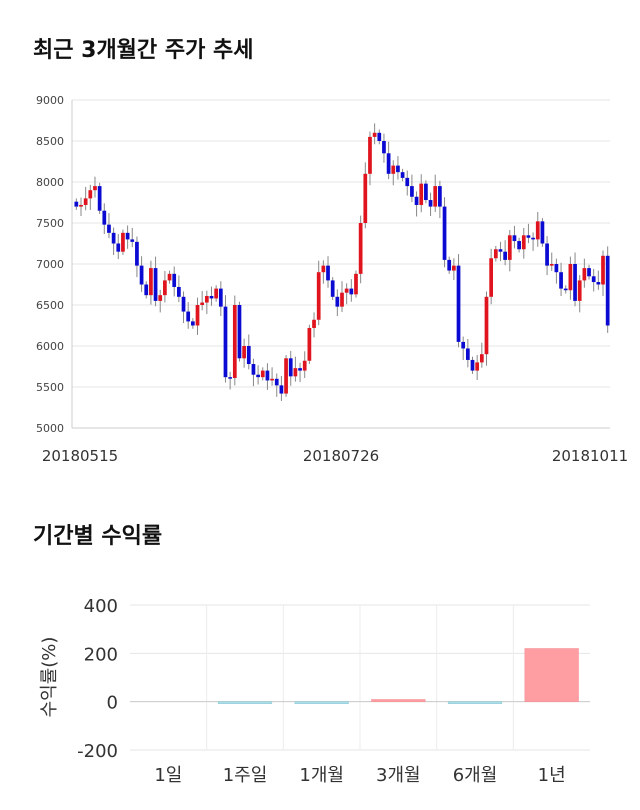 The width and height of the screenshot is (640, 810). Describe the element at coordinates (50, 346) in the screenshot. I see `y-tick-label: 6000` at that location.